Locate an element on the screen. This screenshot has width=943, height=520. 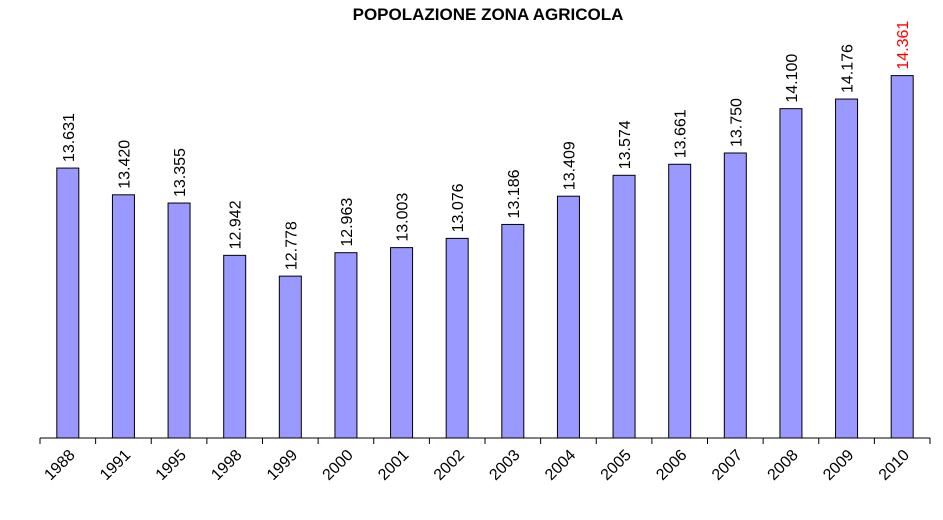
x-tick-label: 2005 is located at coordinates (616, 465).